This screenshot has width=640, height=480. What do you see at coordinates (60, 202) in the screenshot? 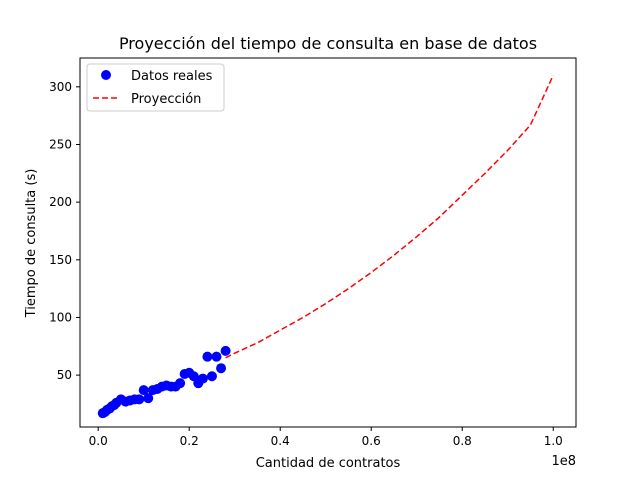
I see `y-tick-label: 200` at bounding box center [60, 202].